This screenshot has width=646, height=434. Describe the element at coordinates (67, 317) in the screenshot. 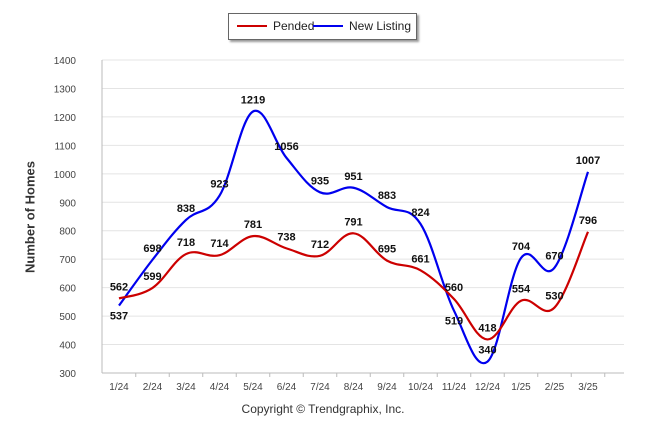

I see `y-tick-label: 500` at that location.